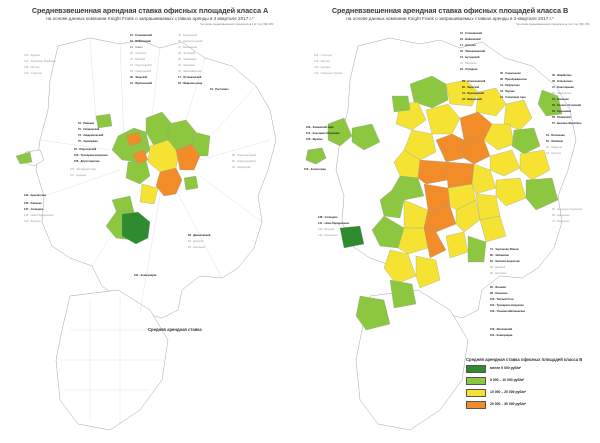  What do you see at coordinates (513, 97) in the screenshot?
I see `svg-text: 44 · Соколиная гора` at bounding box center [513, 97].